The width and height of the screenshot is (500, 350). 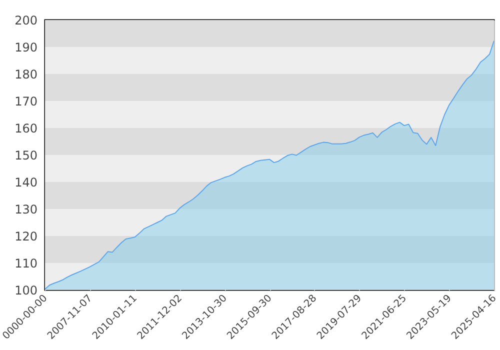 What do you see at coordinates (26, 237) in the screenshot?
I see `y-tick-label: 120` at bounding box center [26, 237].